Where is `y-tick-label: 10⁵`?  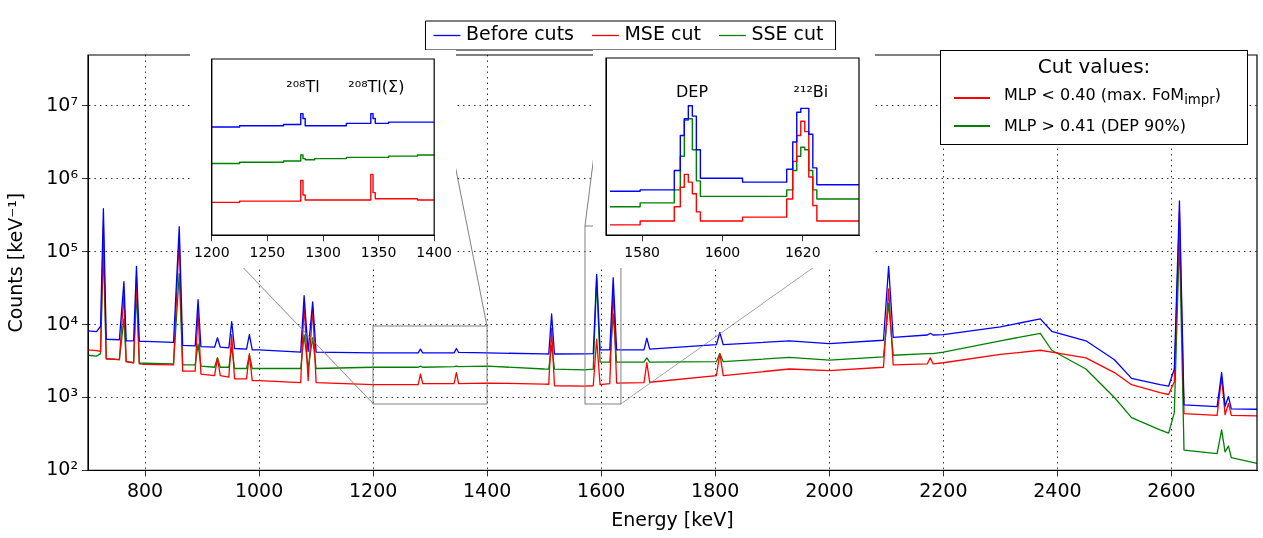
y-tick-label: 10⁵ is located at coordinates (62, 249).